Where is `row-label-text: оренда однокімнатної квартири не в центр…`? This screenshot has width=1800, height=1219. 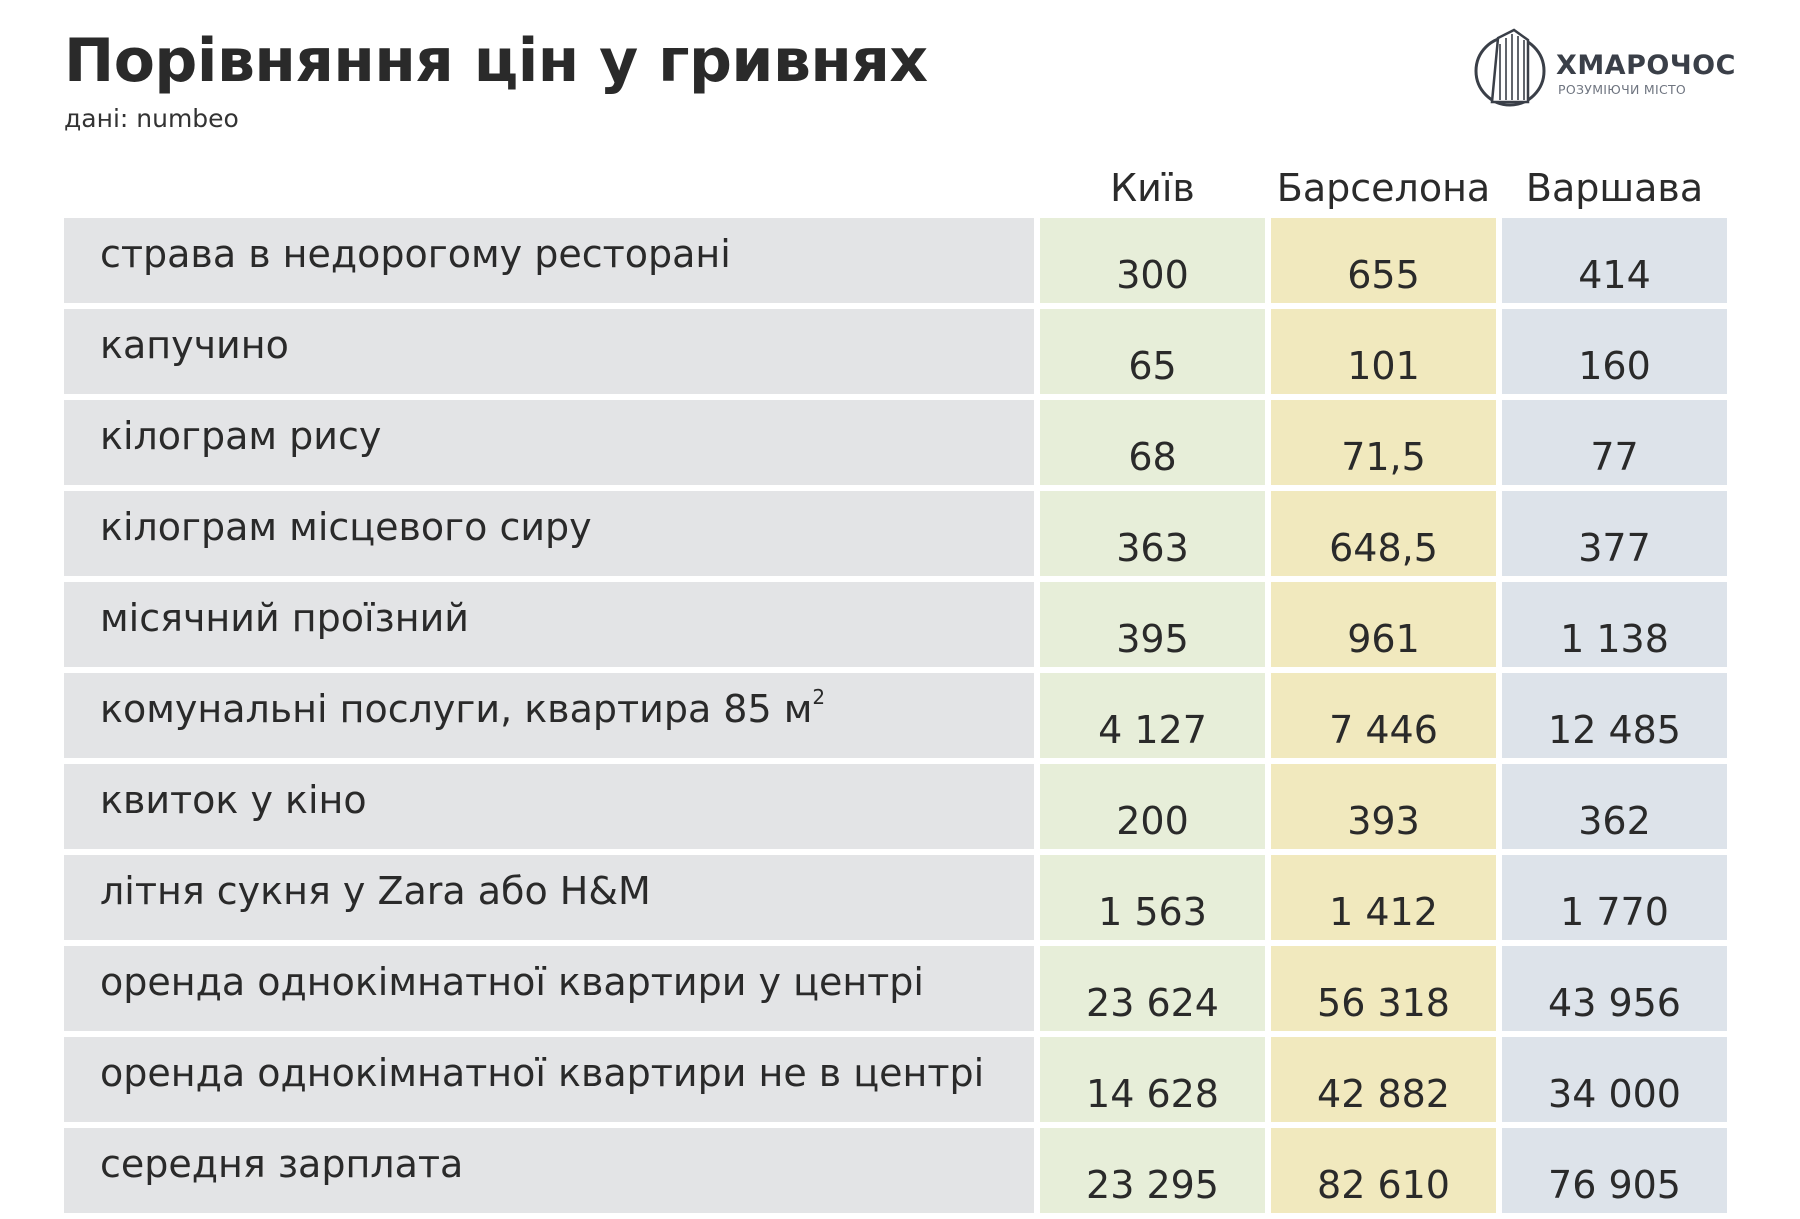
row-label-text: оренда однокімнатної квартири не в центр… is located at coordinates (542, 1073).